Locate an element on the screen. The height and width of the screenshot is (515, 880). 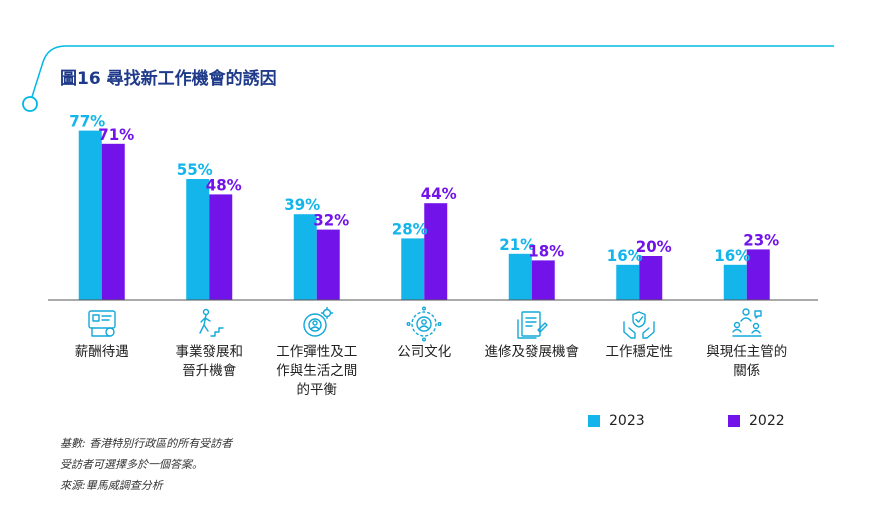
career-stairs-icon is located at coordinates (209, 324).